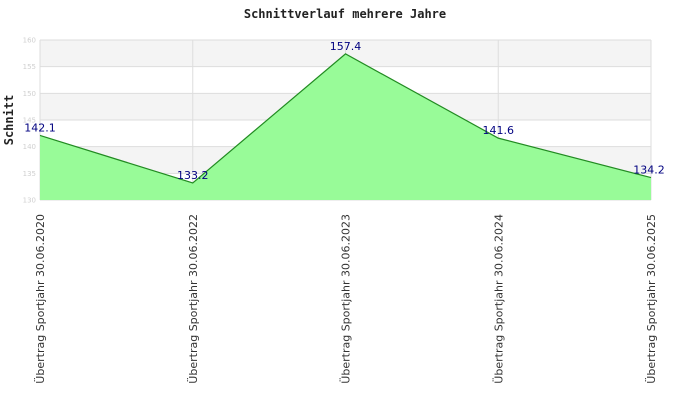 The width and height of the screenshot is (690, 420). Describe the element at coordinates (345, 14) in the screenshot. I see `chart-title: Schnittverlauf mehrere Jahre` at that location.